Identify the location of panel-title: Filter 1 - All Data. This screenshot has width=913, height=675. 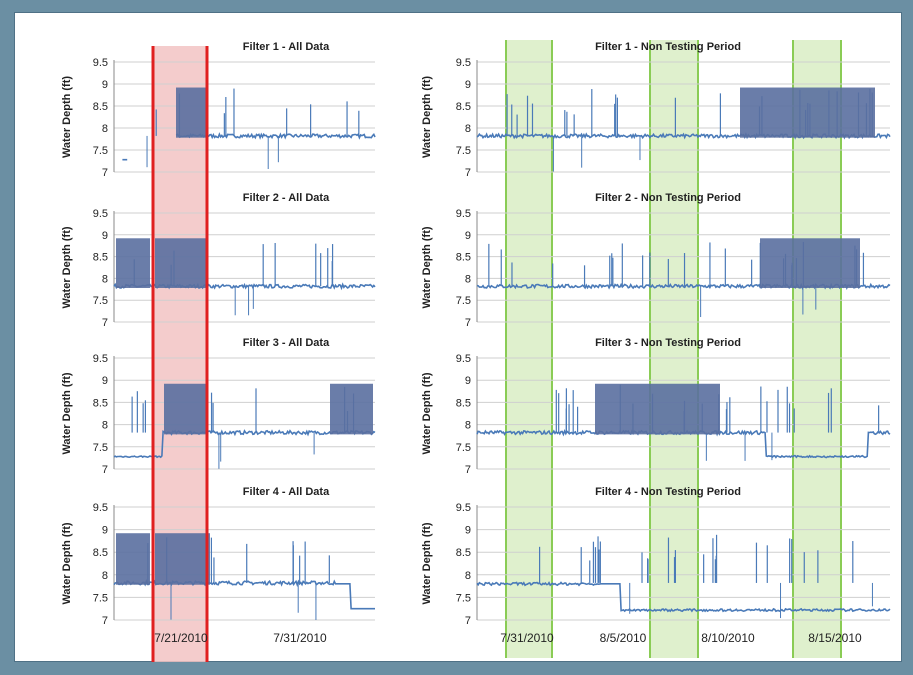
(286, 47).